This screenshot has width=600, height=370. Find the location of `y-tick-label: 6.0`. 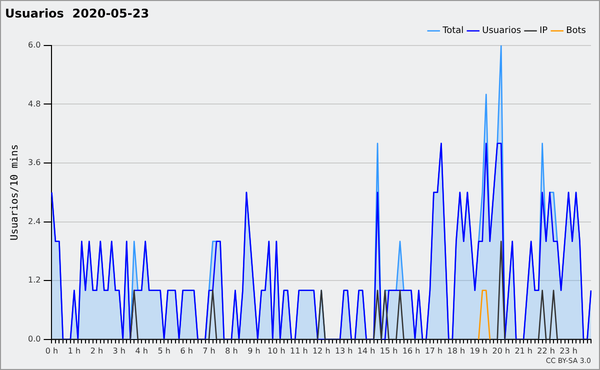

y-tick-label: 6.0 is located at coordinates (34, 45).